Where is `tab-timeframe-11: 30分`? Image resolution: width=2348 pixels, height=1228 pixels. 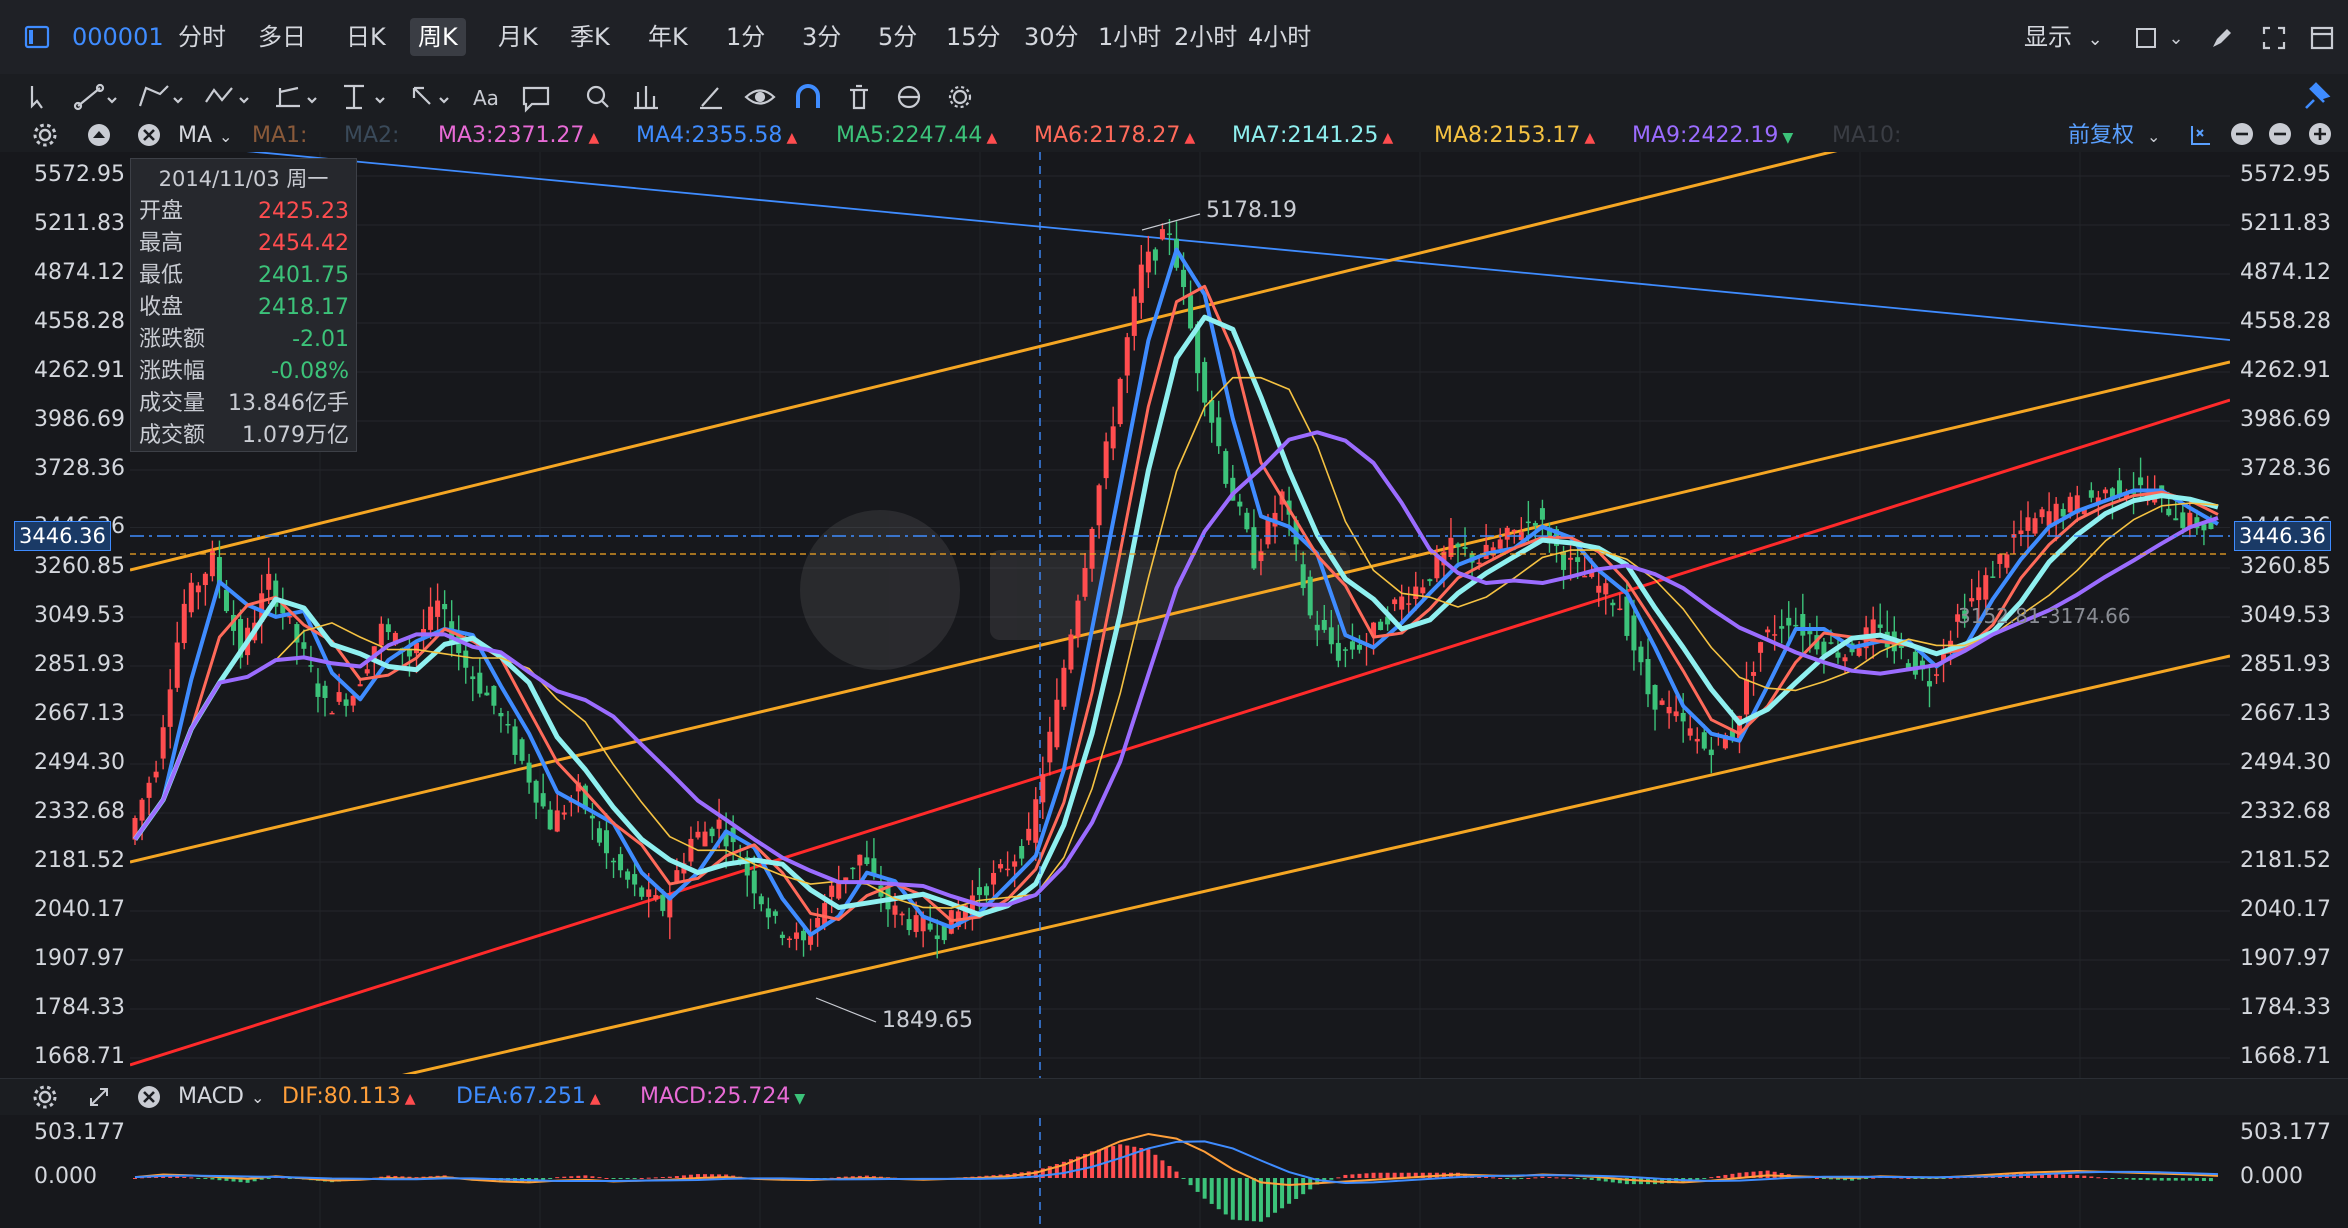 tab-timeframe-11: 30分 is located at coordinates (1051, 37).